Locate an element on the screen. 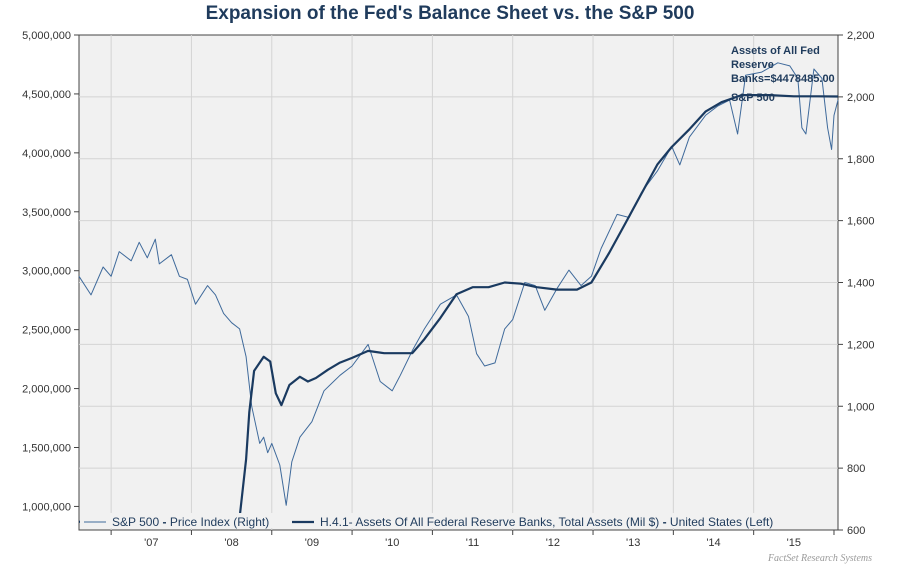 Image resolution: width=901 pixels, height=564 pixels. left-axis-tick-label: 1,000,000 is located at coordinates (46, 507).